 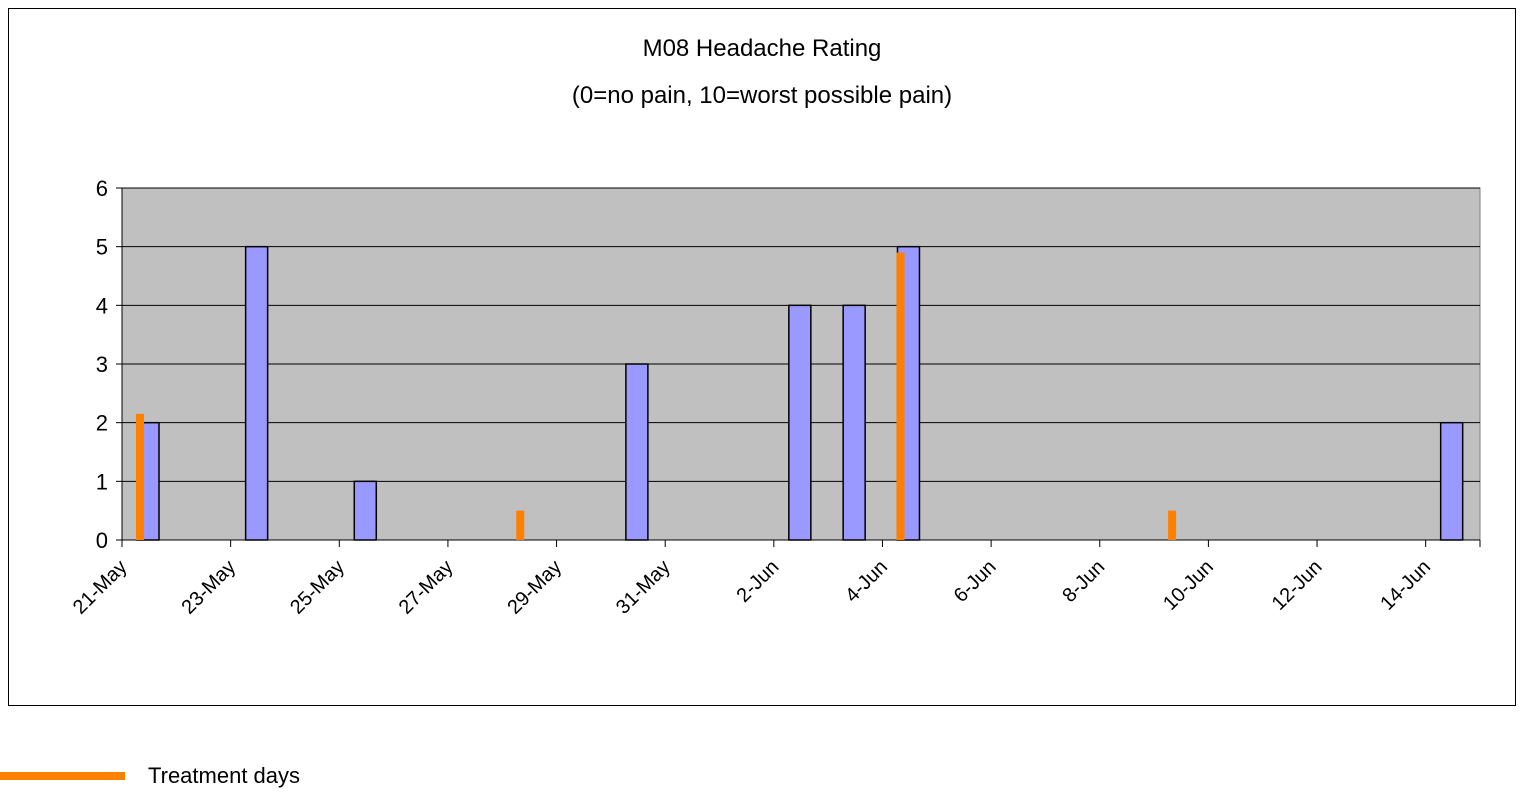 I want to click on y-tick-label: 4, so click(x=102, y=305).